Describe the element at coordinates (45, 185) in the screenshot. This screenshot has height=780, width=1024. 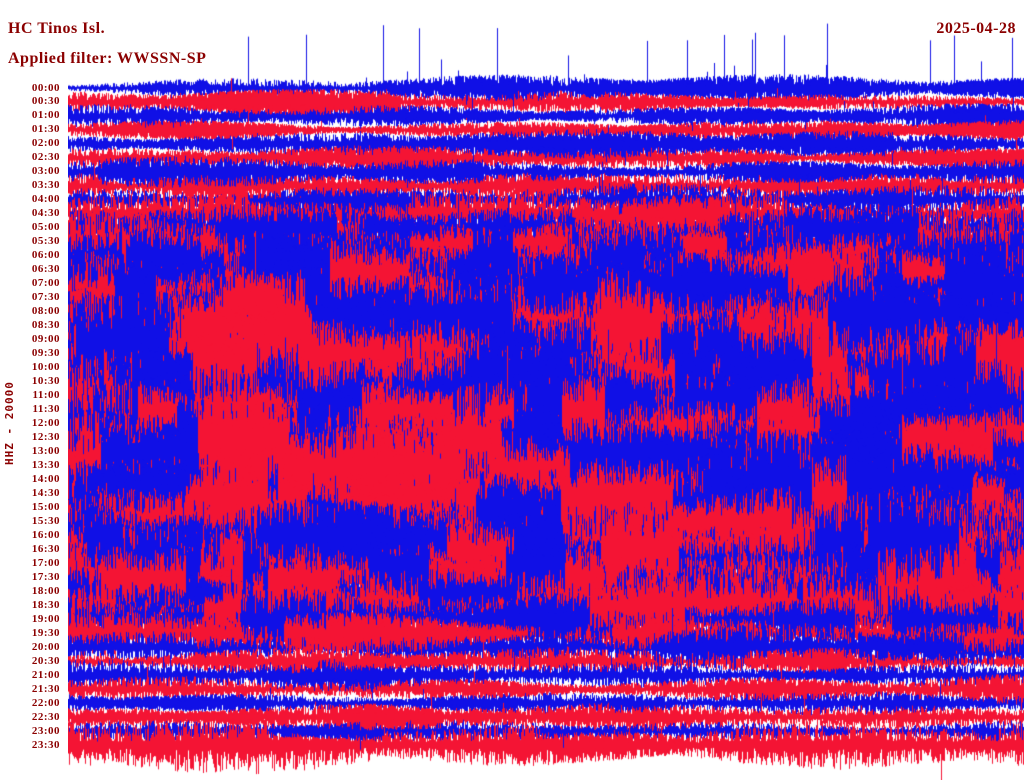
I see `time-label: 03:30` at that location.